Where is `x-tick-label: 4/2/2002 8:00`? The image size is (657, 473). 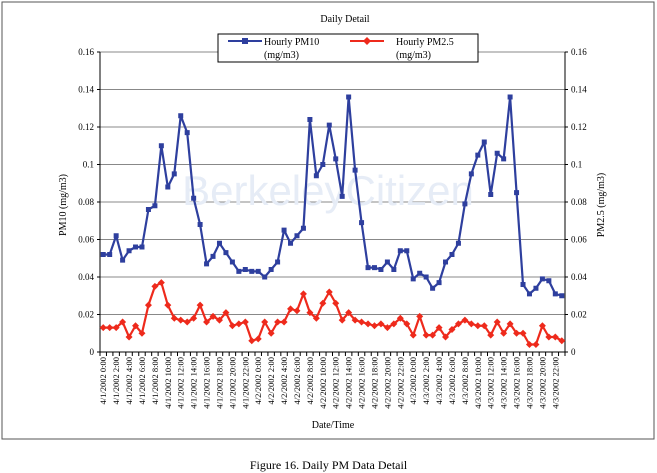
x-tick-label: 4/2/2002 8:00 is located at coordinates (310, 380).